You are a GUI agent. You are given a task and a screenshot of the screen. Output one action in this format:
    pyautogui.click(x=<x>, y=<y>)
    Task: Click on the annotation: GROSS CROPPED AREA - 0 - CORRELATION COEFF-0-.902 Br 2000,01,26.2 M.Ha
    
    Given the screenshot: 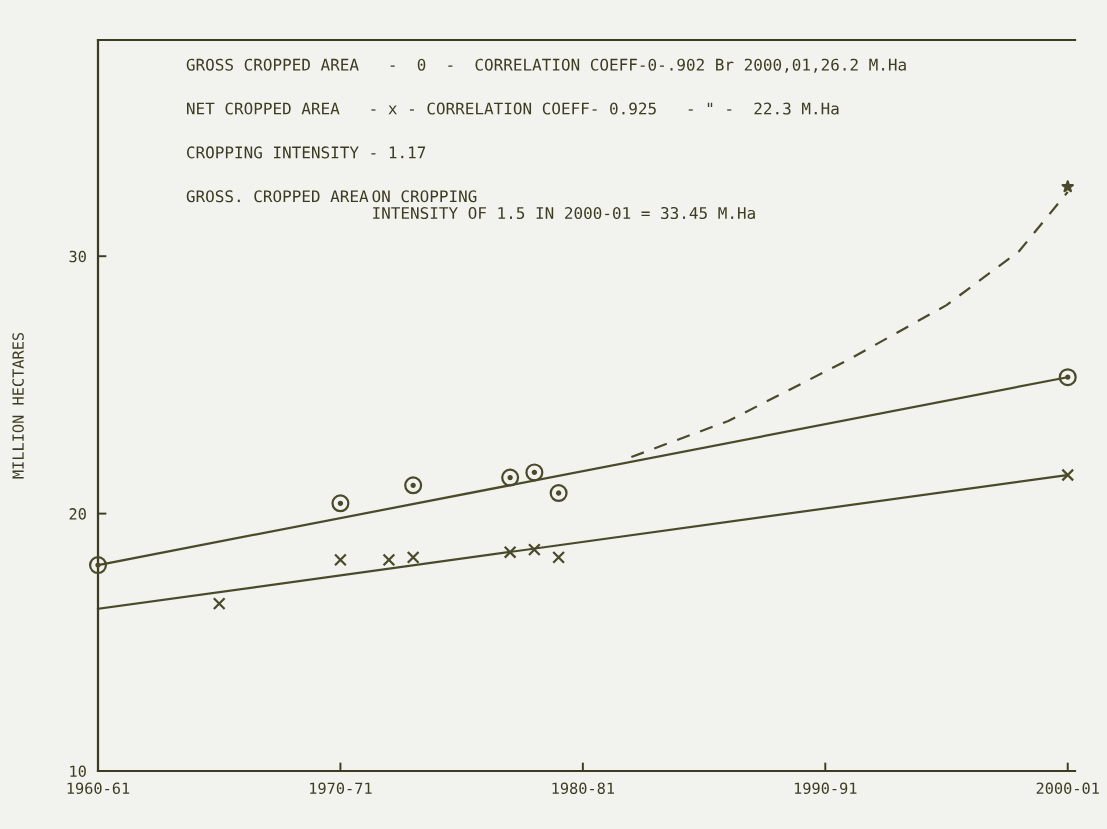 What is the action you would take?
    pyautogui.click(x=546, y=65)
    